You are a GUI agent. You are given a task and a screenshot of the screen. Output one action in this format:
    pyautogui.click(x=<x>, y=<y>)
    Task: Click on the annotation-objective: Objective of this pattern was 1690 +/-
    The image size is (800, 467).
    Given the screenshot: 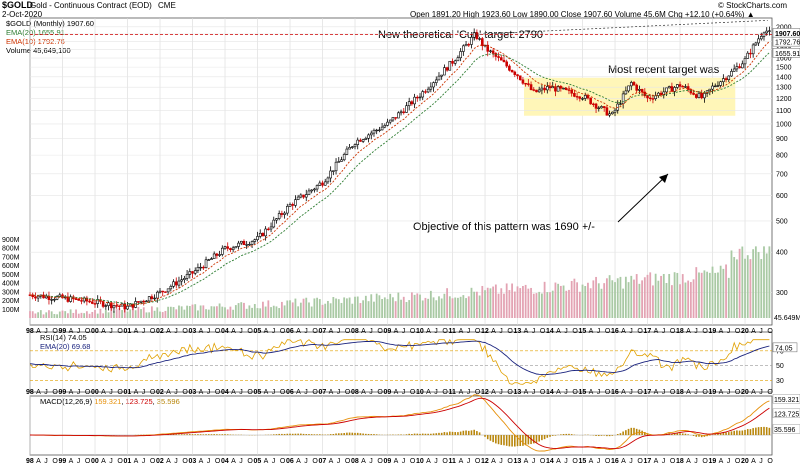 What is the action you would take?
    pyautogui.click(x=504, y=227)
    